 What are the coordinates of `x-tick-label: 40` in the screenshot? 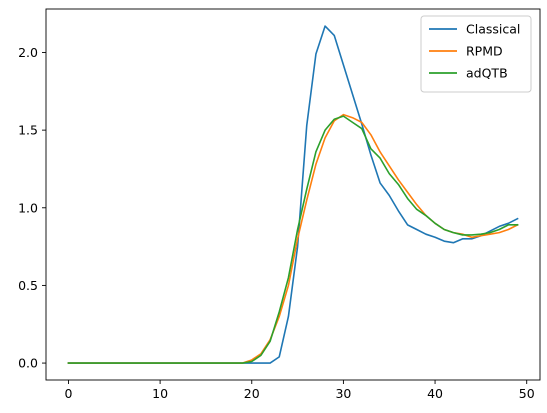 It's located at (435, 393).